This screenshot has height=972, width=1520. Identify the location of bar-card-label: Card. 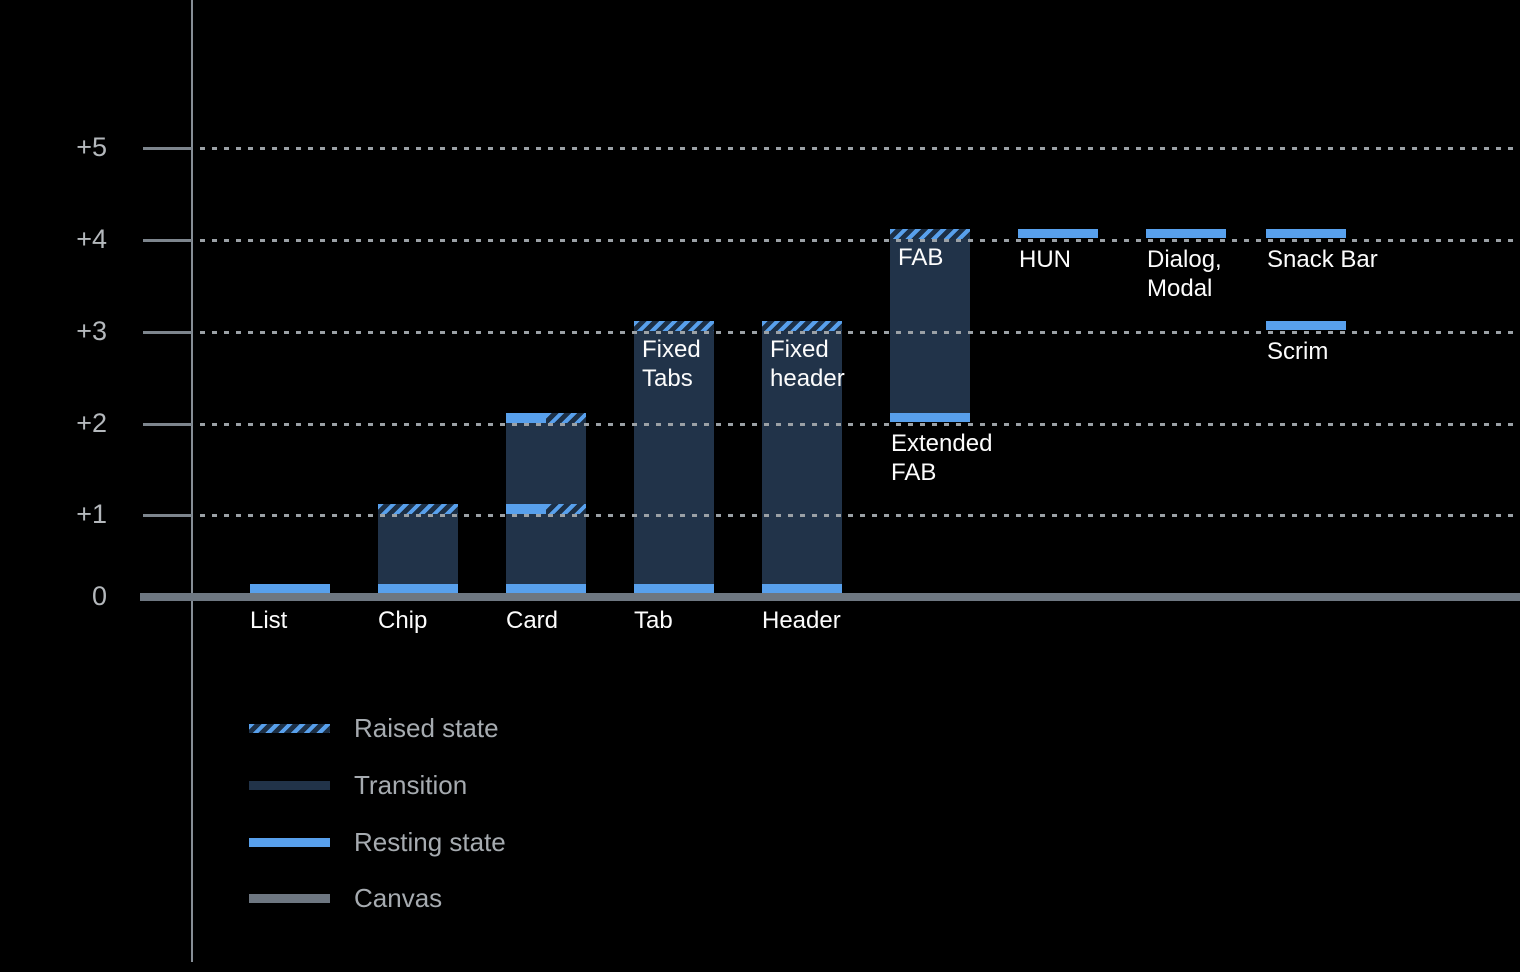
(532, 620).